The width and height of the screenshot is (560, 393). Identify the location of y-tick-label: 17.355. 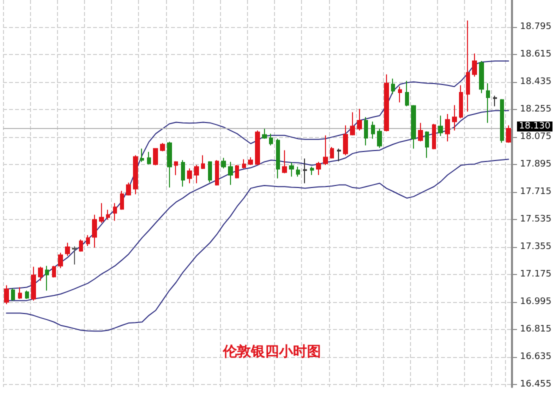
(536, 247).